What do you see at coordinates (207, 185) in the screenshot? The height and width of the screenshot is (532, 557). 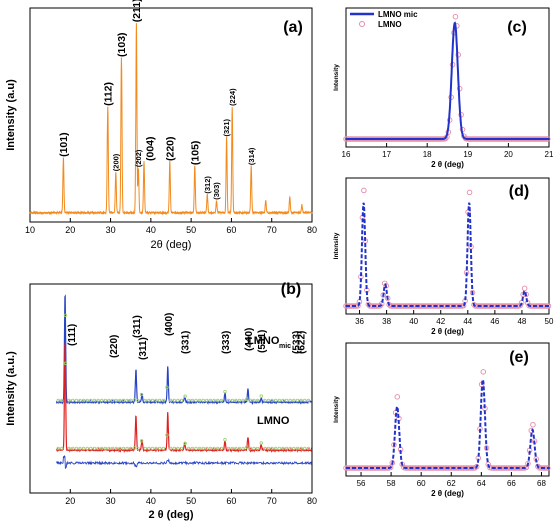 I see `peak-label: (312)` at bounding box center [207, 185].